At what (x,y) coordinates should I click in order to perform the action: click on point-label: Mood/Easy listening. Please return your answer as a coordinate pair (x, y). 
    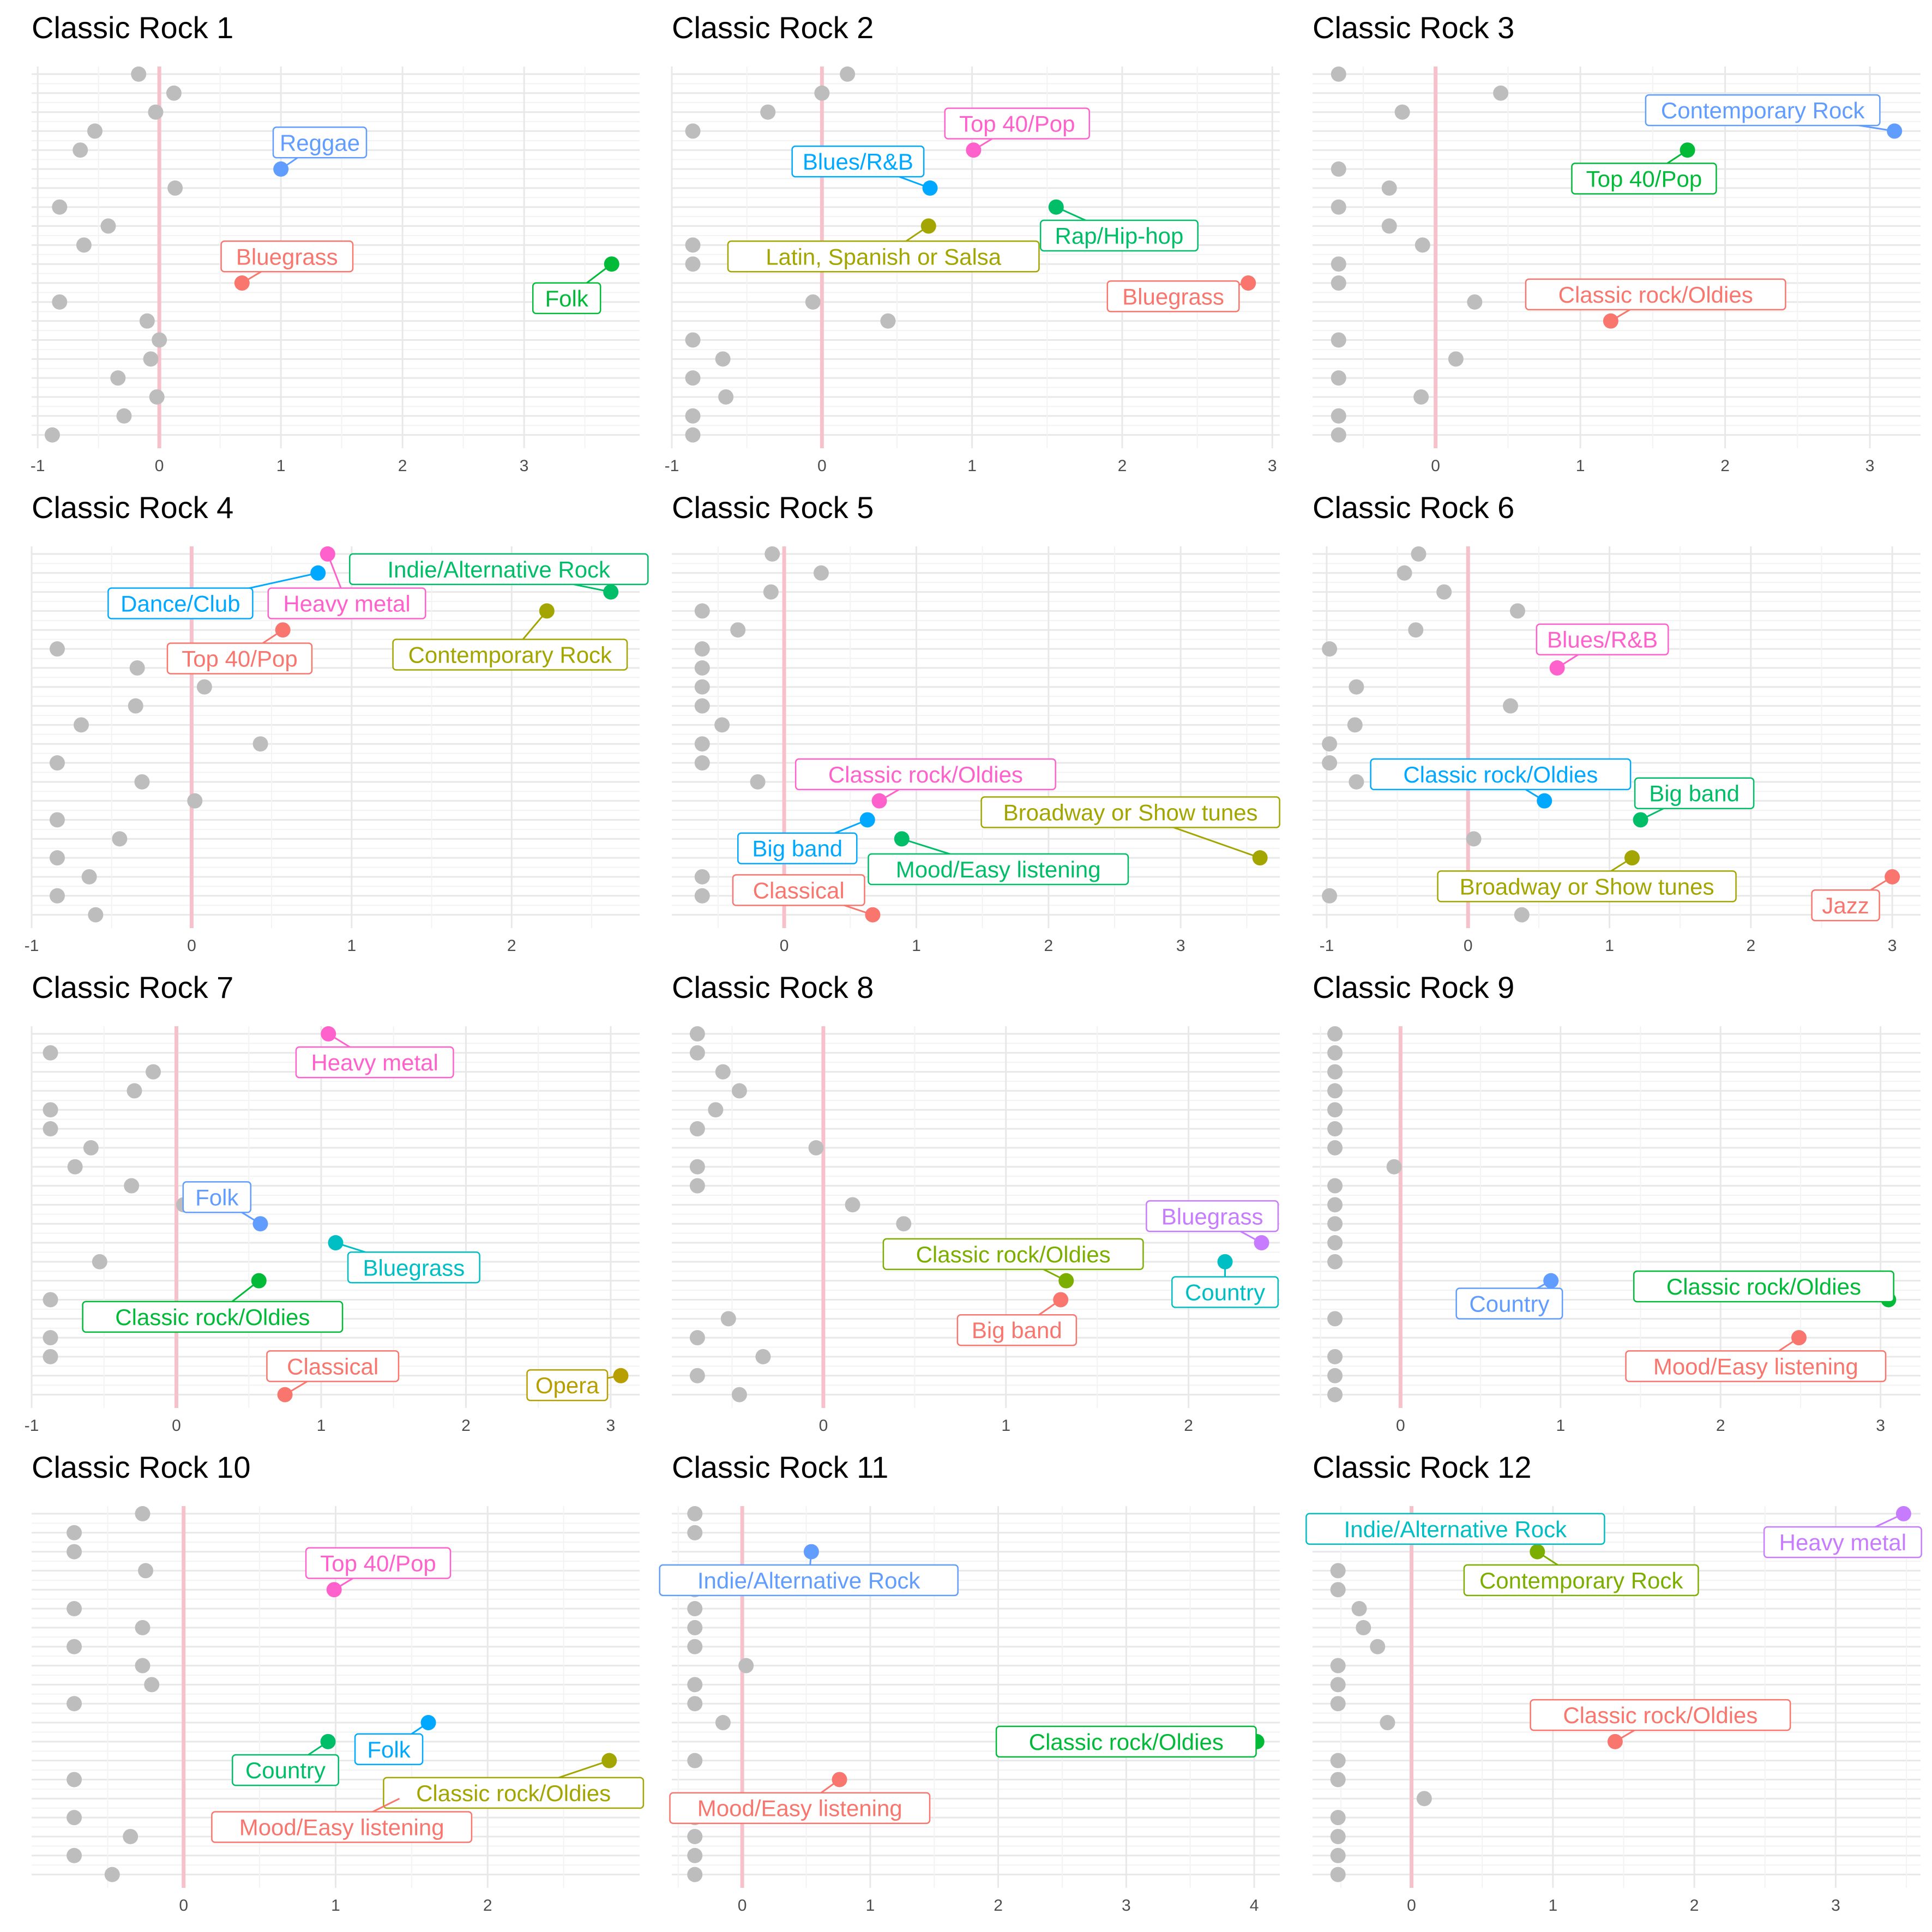
    Looking at the image, I should click on (799, 1808).